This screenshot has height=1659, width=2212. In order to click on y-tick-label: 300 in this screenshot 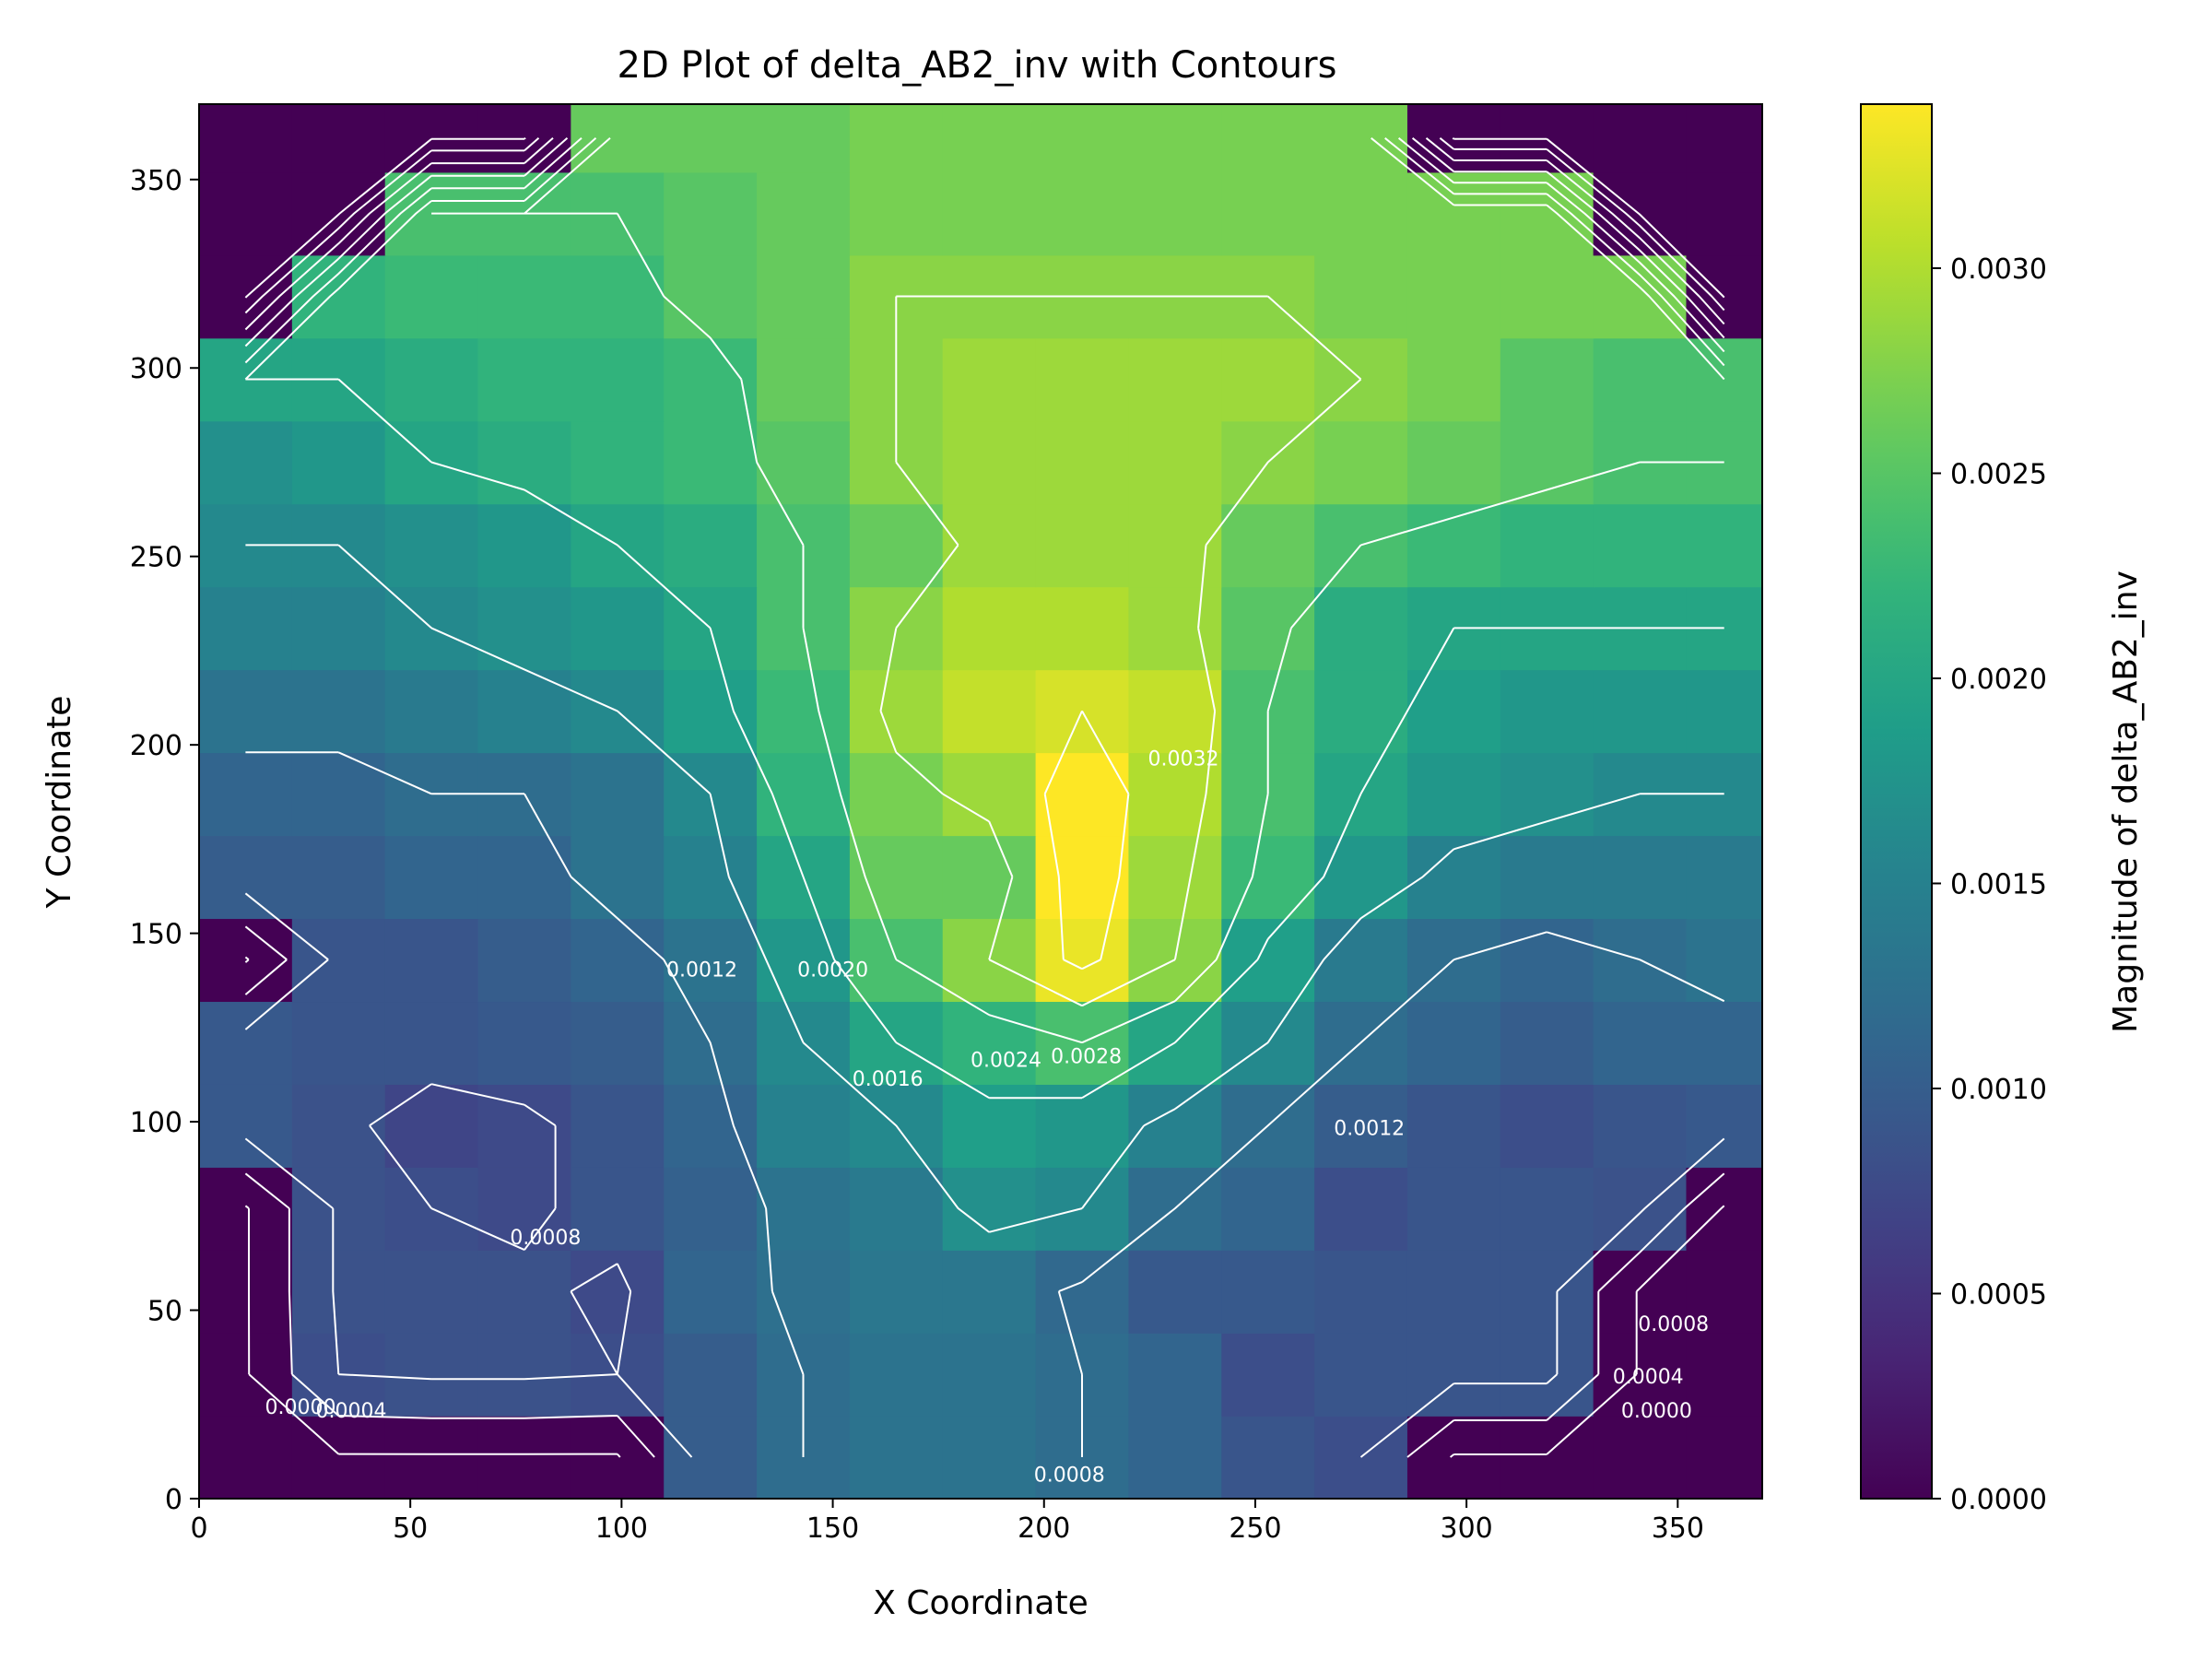, I will do `click(156, 369)`.